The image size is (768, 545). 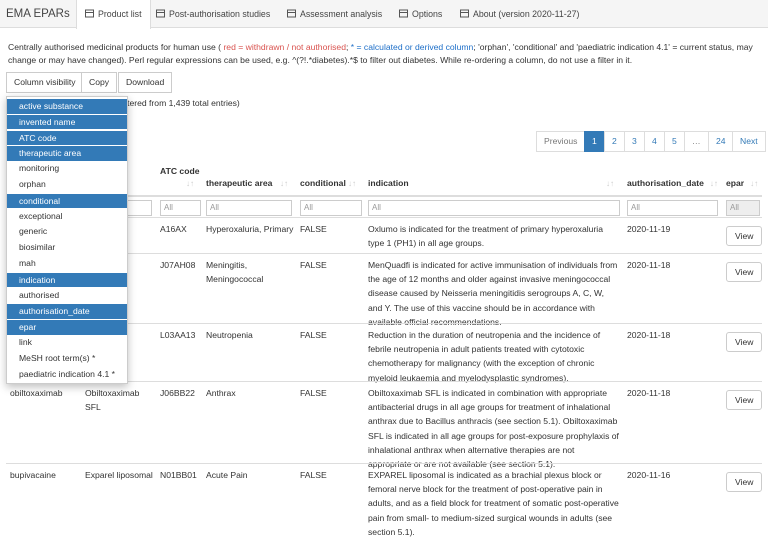 What do you see at coordinates (323, 183) in the screenshot?
I see `column-header: conditional` at bounding box center [323, 183].